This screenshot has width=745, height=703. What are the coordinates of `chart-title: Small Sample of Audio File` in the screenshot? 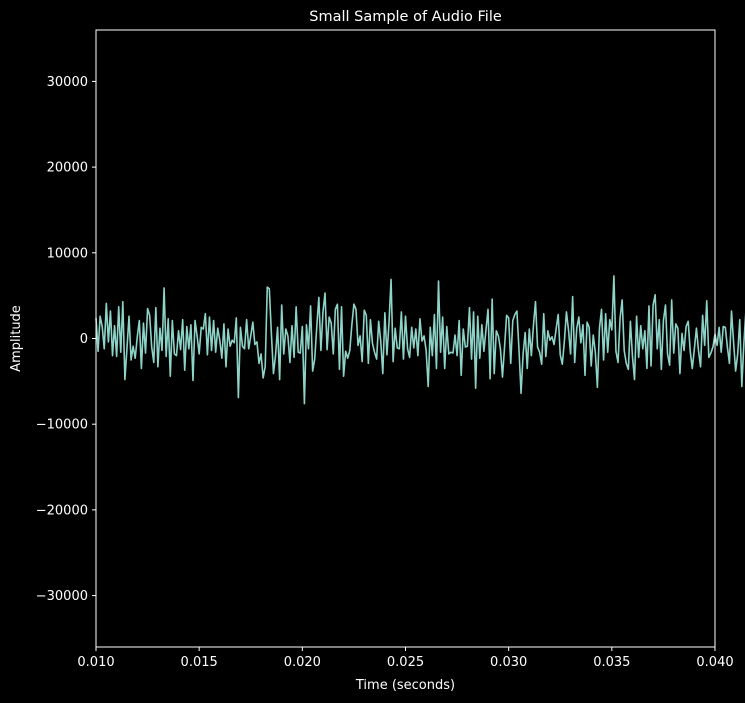 It's located at (405, 17).